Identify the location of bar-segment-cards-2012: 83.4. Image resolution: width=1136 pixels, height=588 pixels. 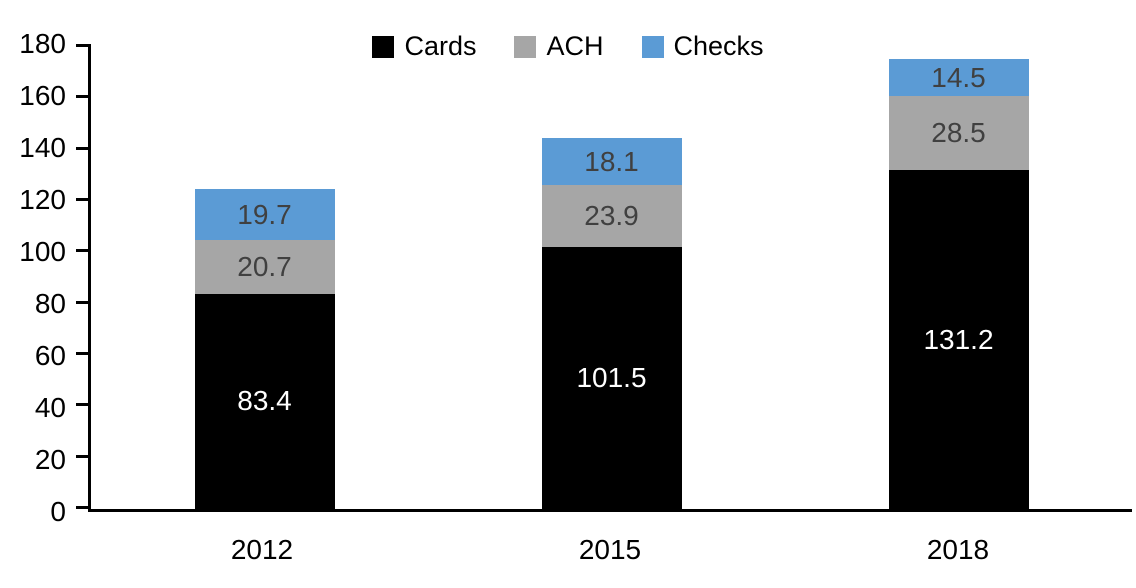
(264, 401).